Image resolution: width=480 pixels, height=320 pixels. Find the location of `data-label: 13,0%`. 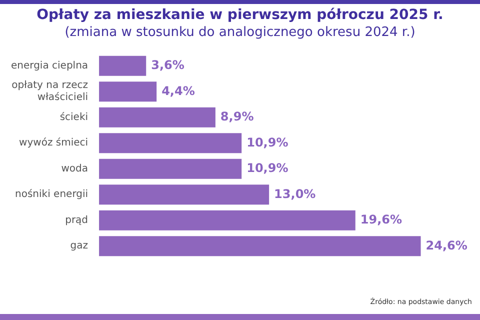

data-label: 13,0% is located at coordinates (295, 193).